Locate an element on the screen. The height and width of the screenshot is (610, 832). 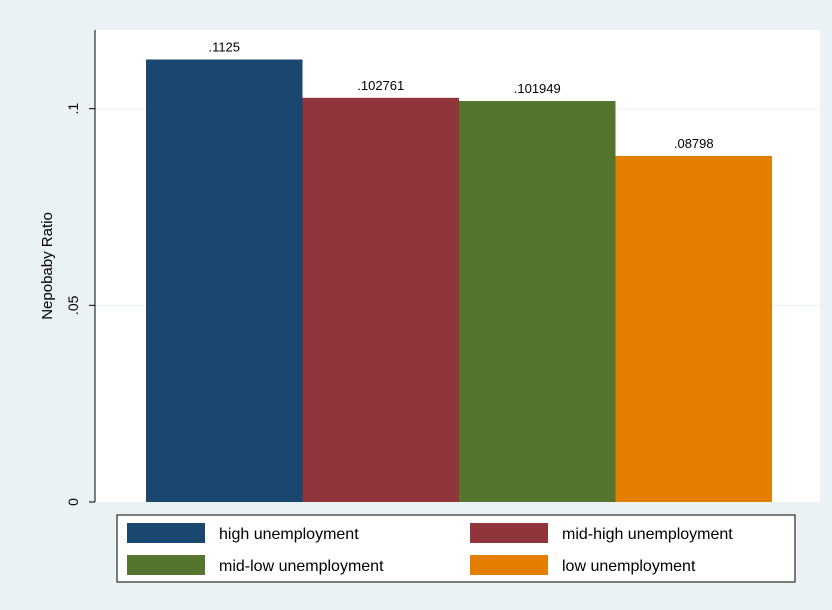
y-tick-label: .1 is located at coordinates (73, 109).